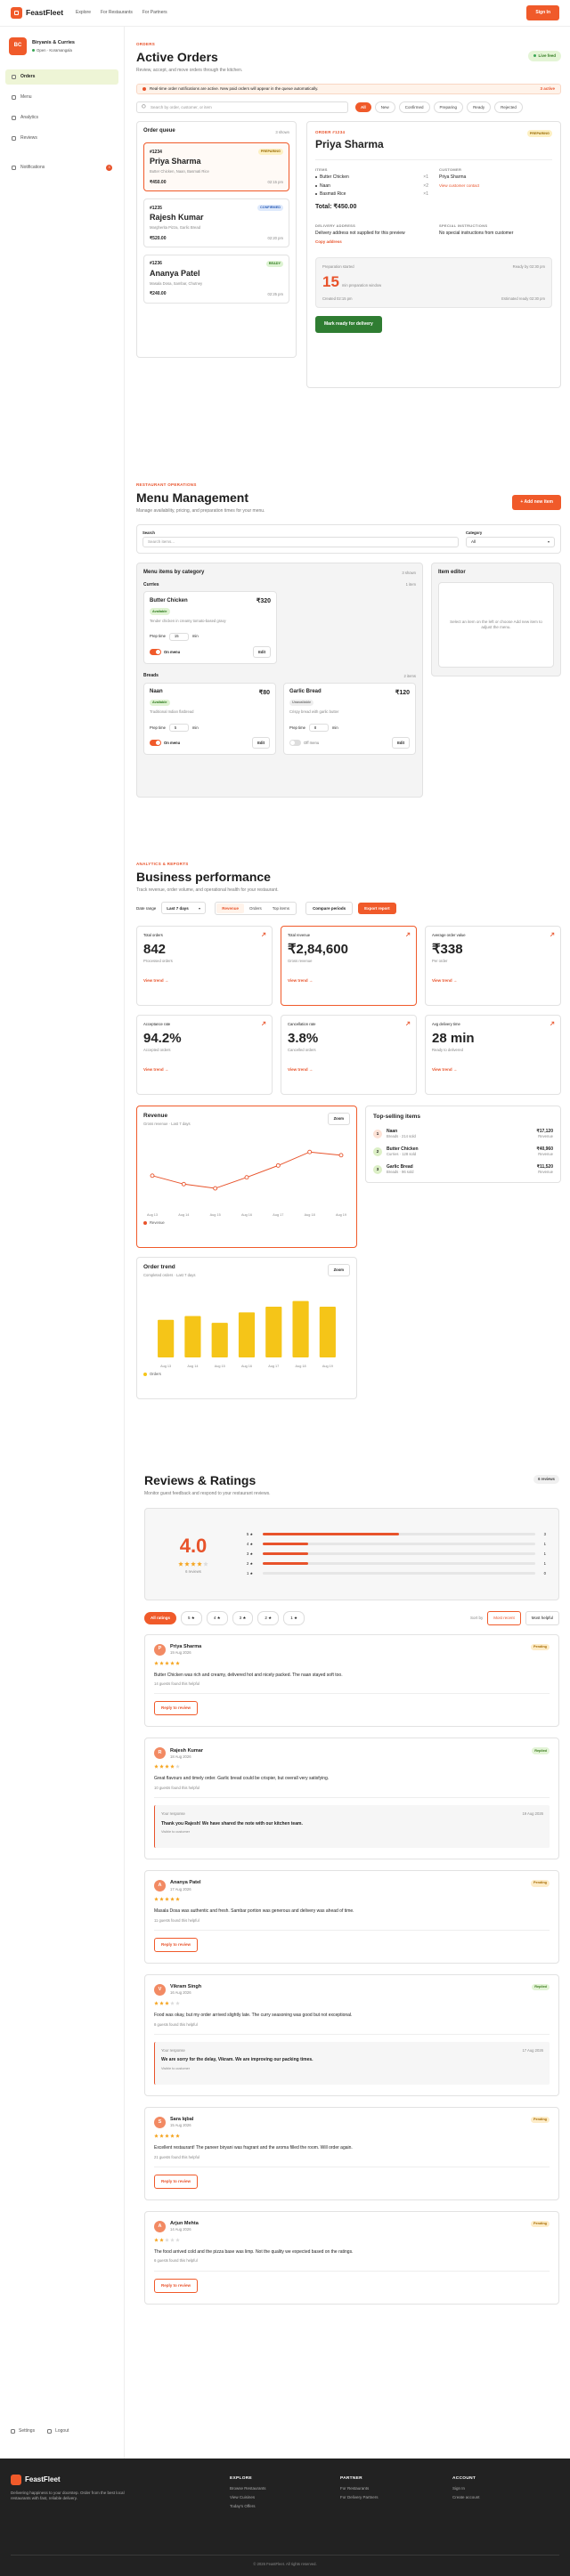 The height and width of the screenshot is (2576, 570). Describe the element at coordinates (217, 1617) in the screenshot. I see `rating-filter: 4 ★` at that location.